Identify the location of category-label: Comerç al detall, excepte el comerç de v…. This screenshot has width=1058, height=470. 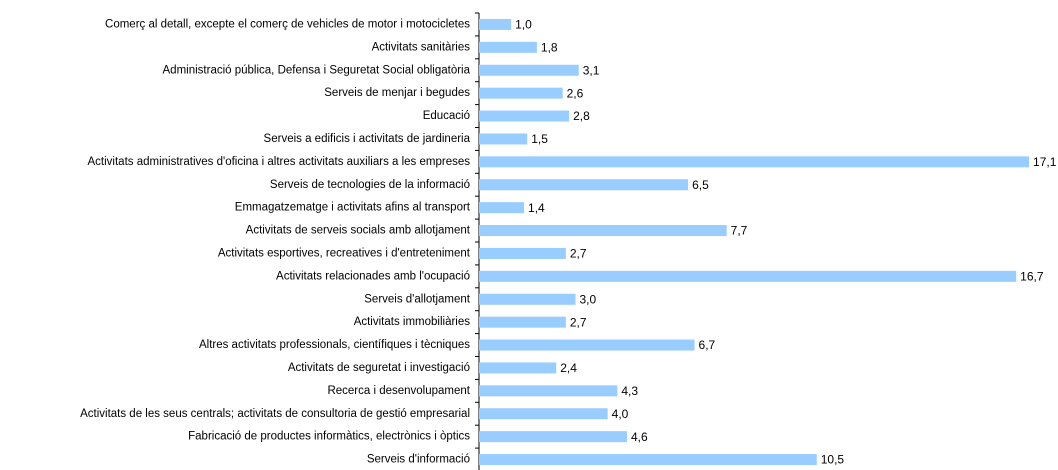
(287, 24).